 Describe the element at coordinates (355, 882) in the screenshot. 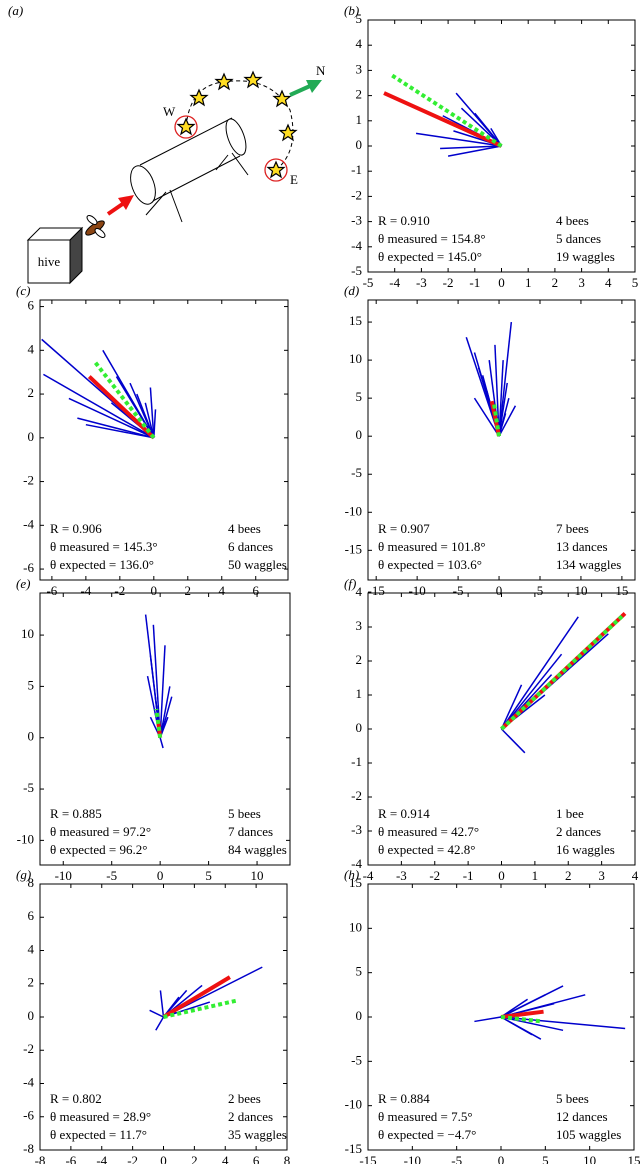

I see `y-tick-label: 15` at that location.